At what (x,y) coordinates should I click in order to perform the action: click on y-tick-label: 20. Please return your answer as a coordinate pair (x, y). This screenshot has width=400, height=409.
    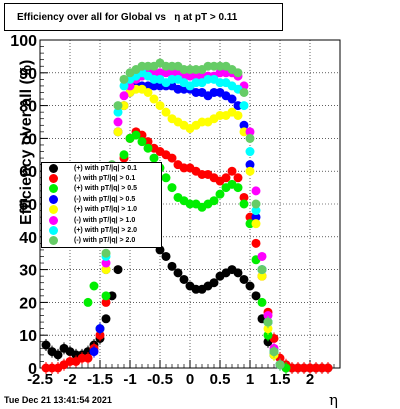
    Looking at the image, I should click on (28, 303).